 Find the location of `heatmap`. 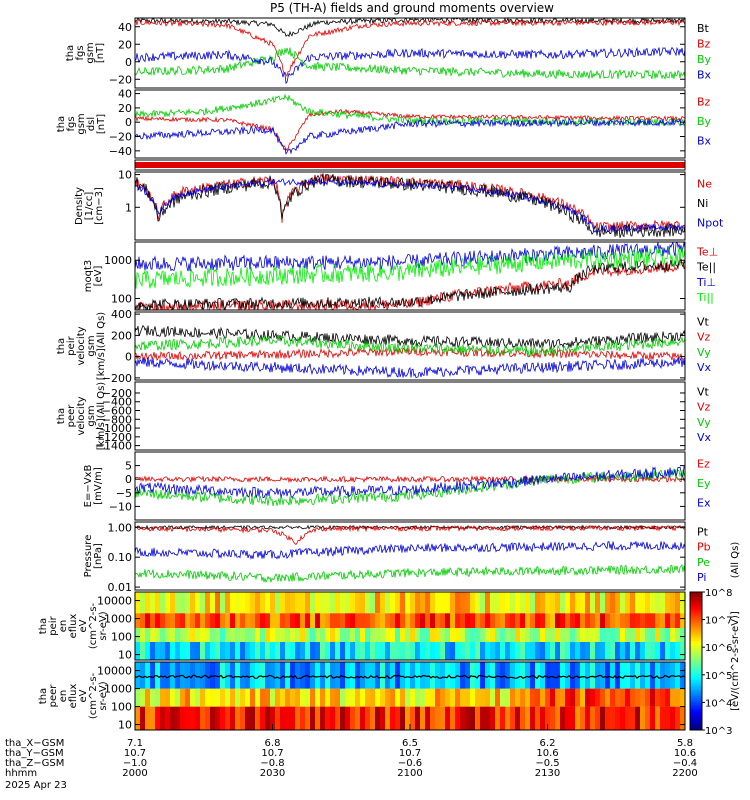

heatmap is located at coordinates (410, 626).